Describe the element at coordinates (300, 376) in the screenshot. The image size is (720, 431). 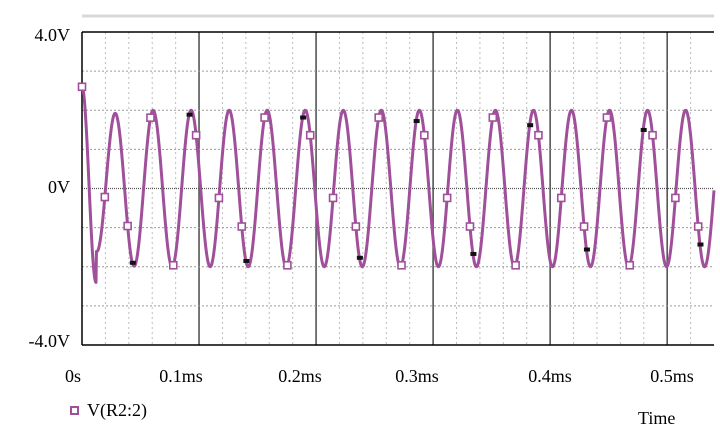
I see `x-tick-label-2: 0.2ms` at that location.